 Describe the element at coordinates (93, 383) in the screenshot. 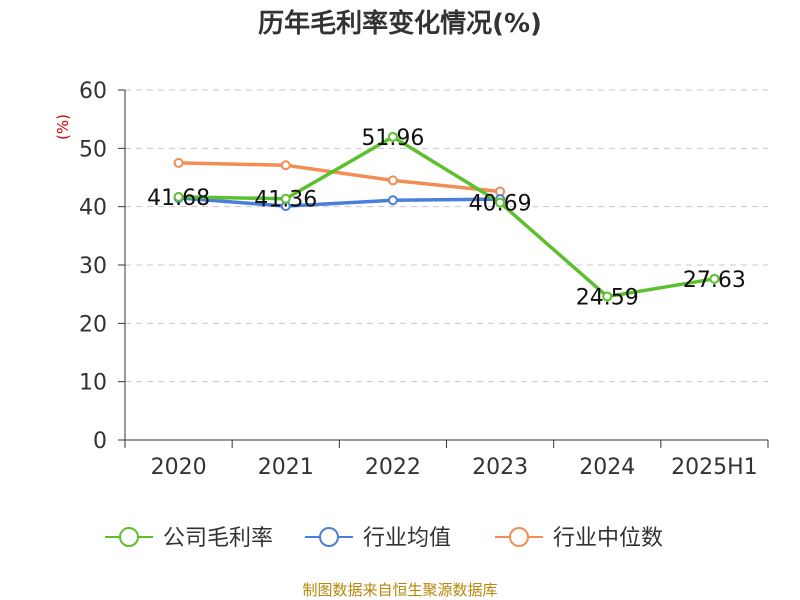

I see `y-tick-label: 10` at that location.